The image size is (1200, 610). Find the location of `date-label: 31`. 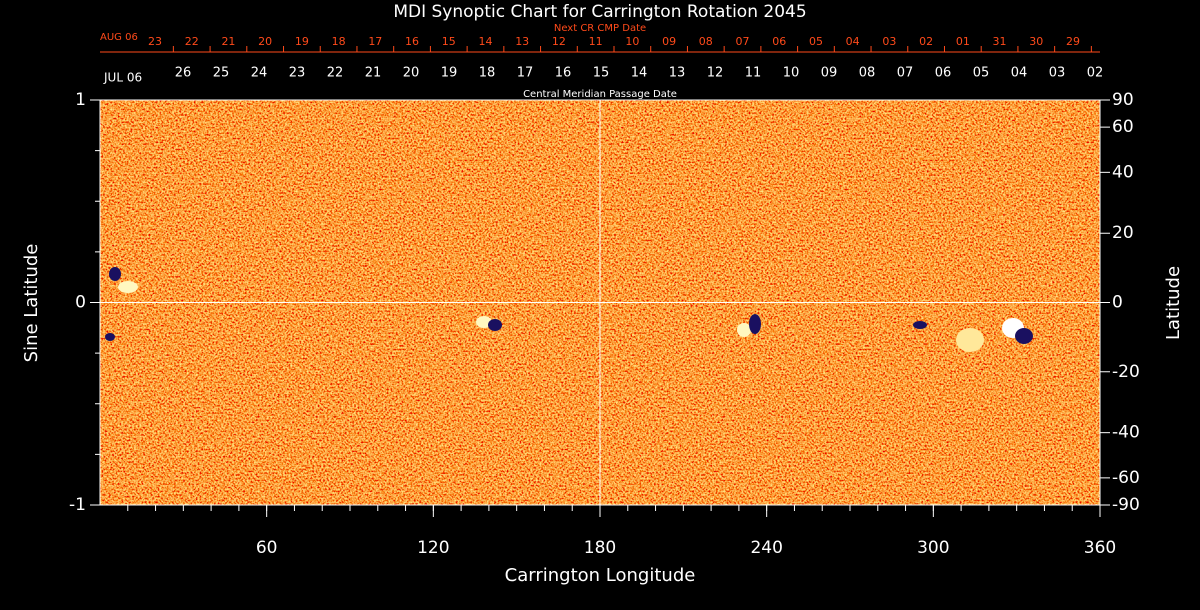

date-label: 31 is located at coordinates (1000, 41).